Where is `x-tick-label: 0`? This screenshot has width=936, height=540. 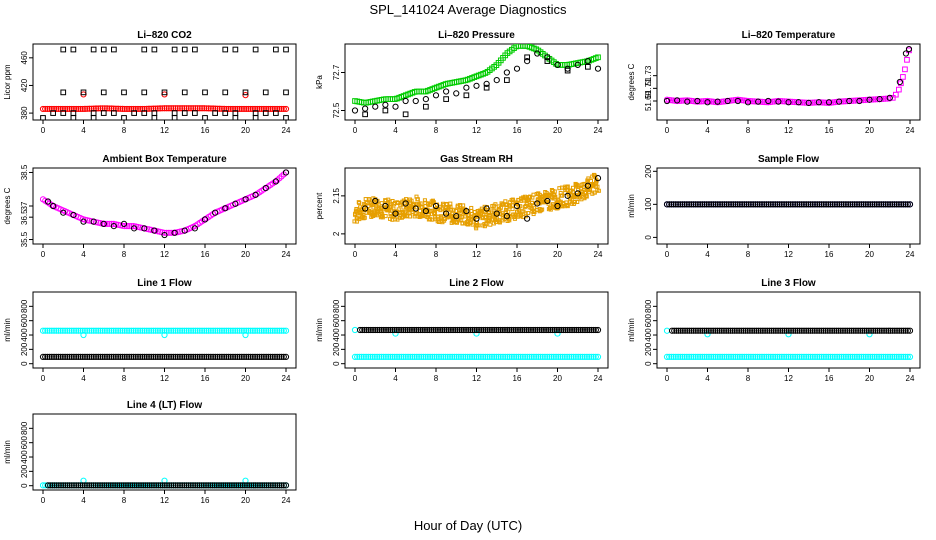
x-tick-label: 0 is located at coordinates (355, 378).